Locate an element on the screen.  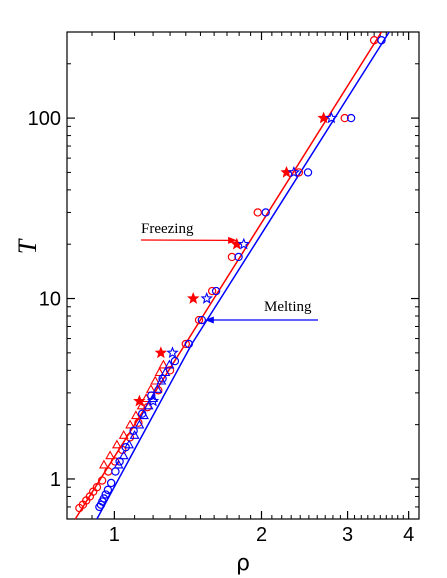
x-tick-label: 4 is located at coordinates (408, 535).